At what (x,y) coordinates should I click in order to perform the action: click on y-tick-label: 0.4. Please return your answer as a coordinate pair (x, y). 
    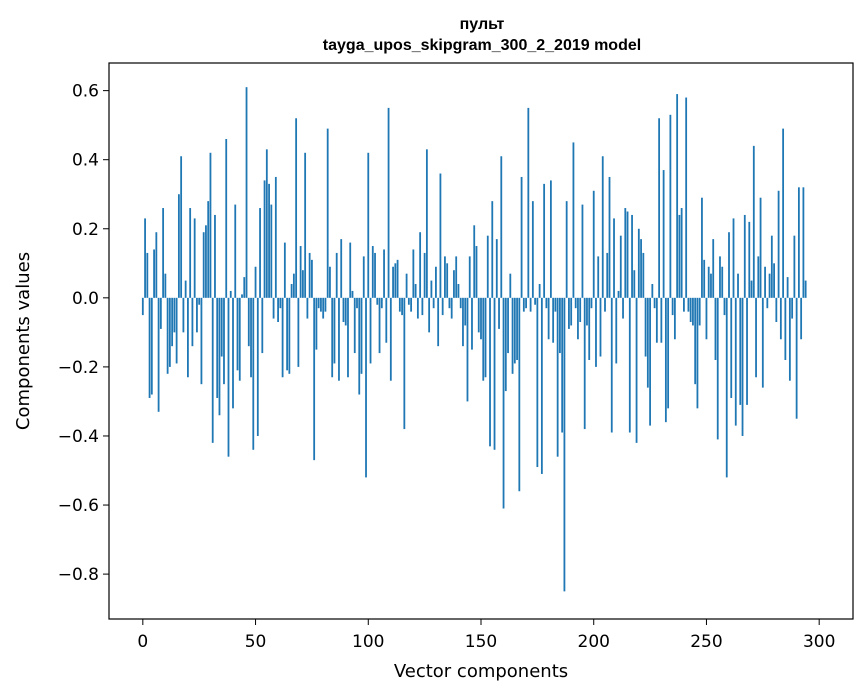
    Looking at the image, I should click on (85, 161).